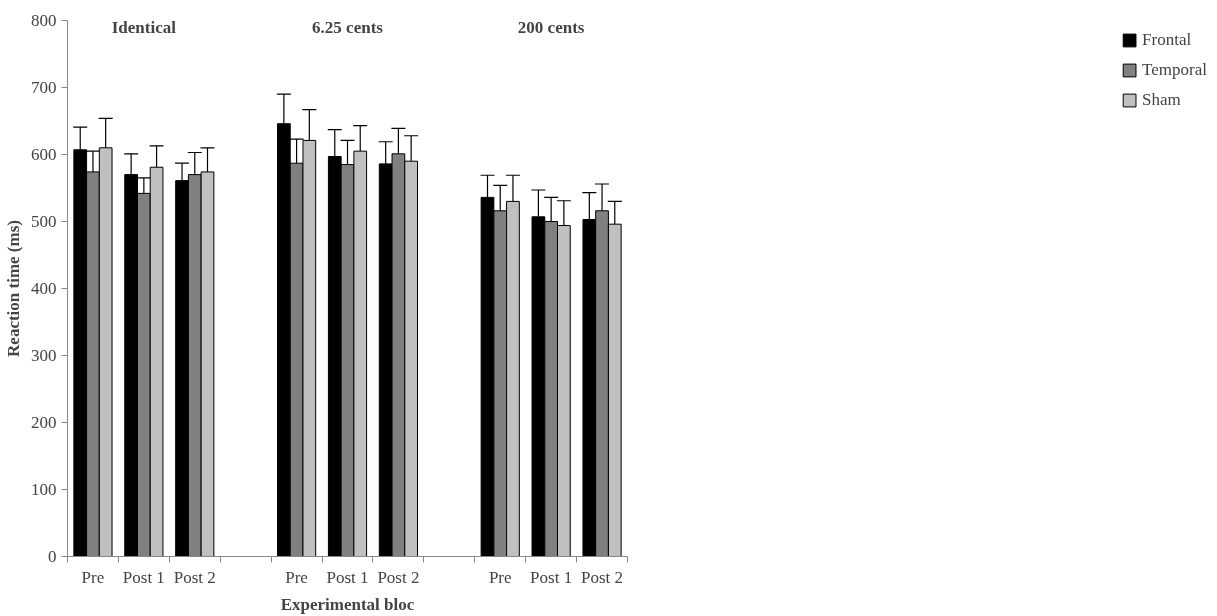  I want to click on y-tick-label: 0, so click(52, 556).